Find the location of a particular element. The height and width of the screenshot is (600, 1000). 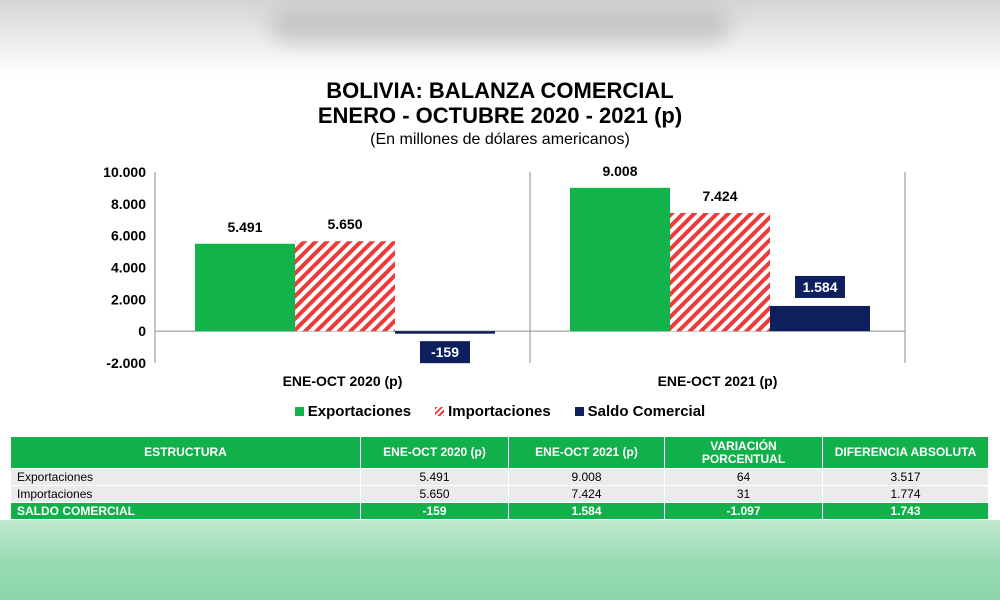

legend-item-exportaciones: Exportaciones is located at coordinates (353, 411).